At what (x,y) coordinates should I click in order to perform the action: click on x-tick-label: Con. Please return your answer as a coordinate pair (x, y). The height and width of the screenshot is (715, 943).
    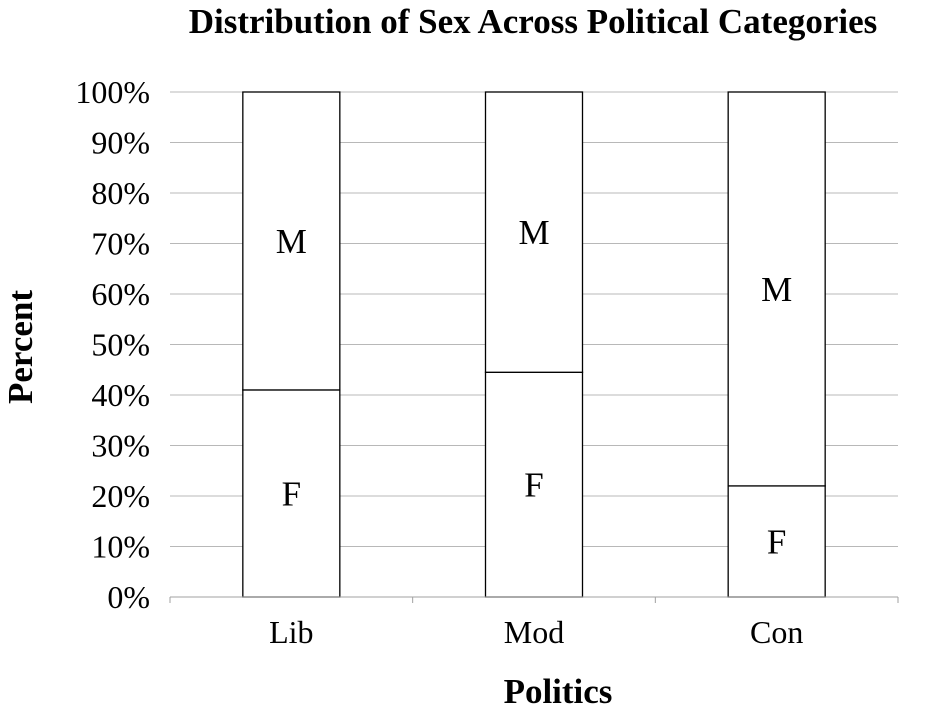
    Looking at the image, I should click on (776, 632).